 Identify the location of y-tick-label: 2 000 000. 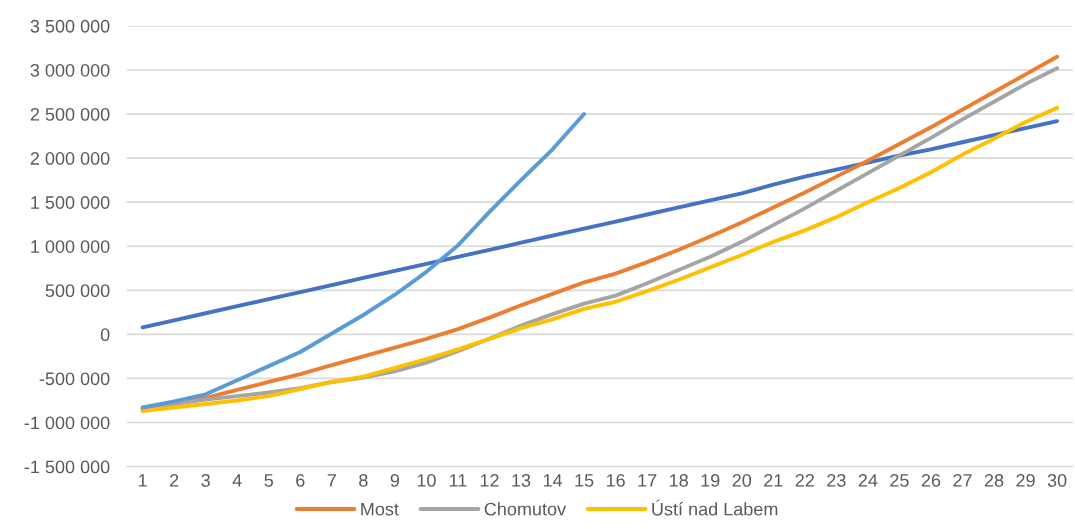
(70, 158).